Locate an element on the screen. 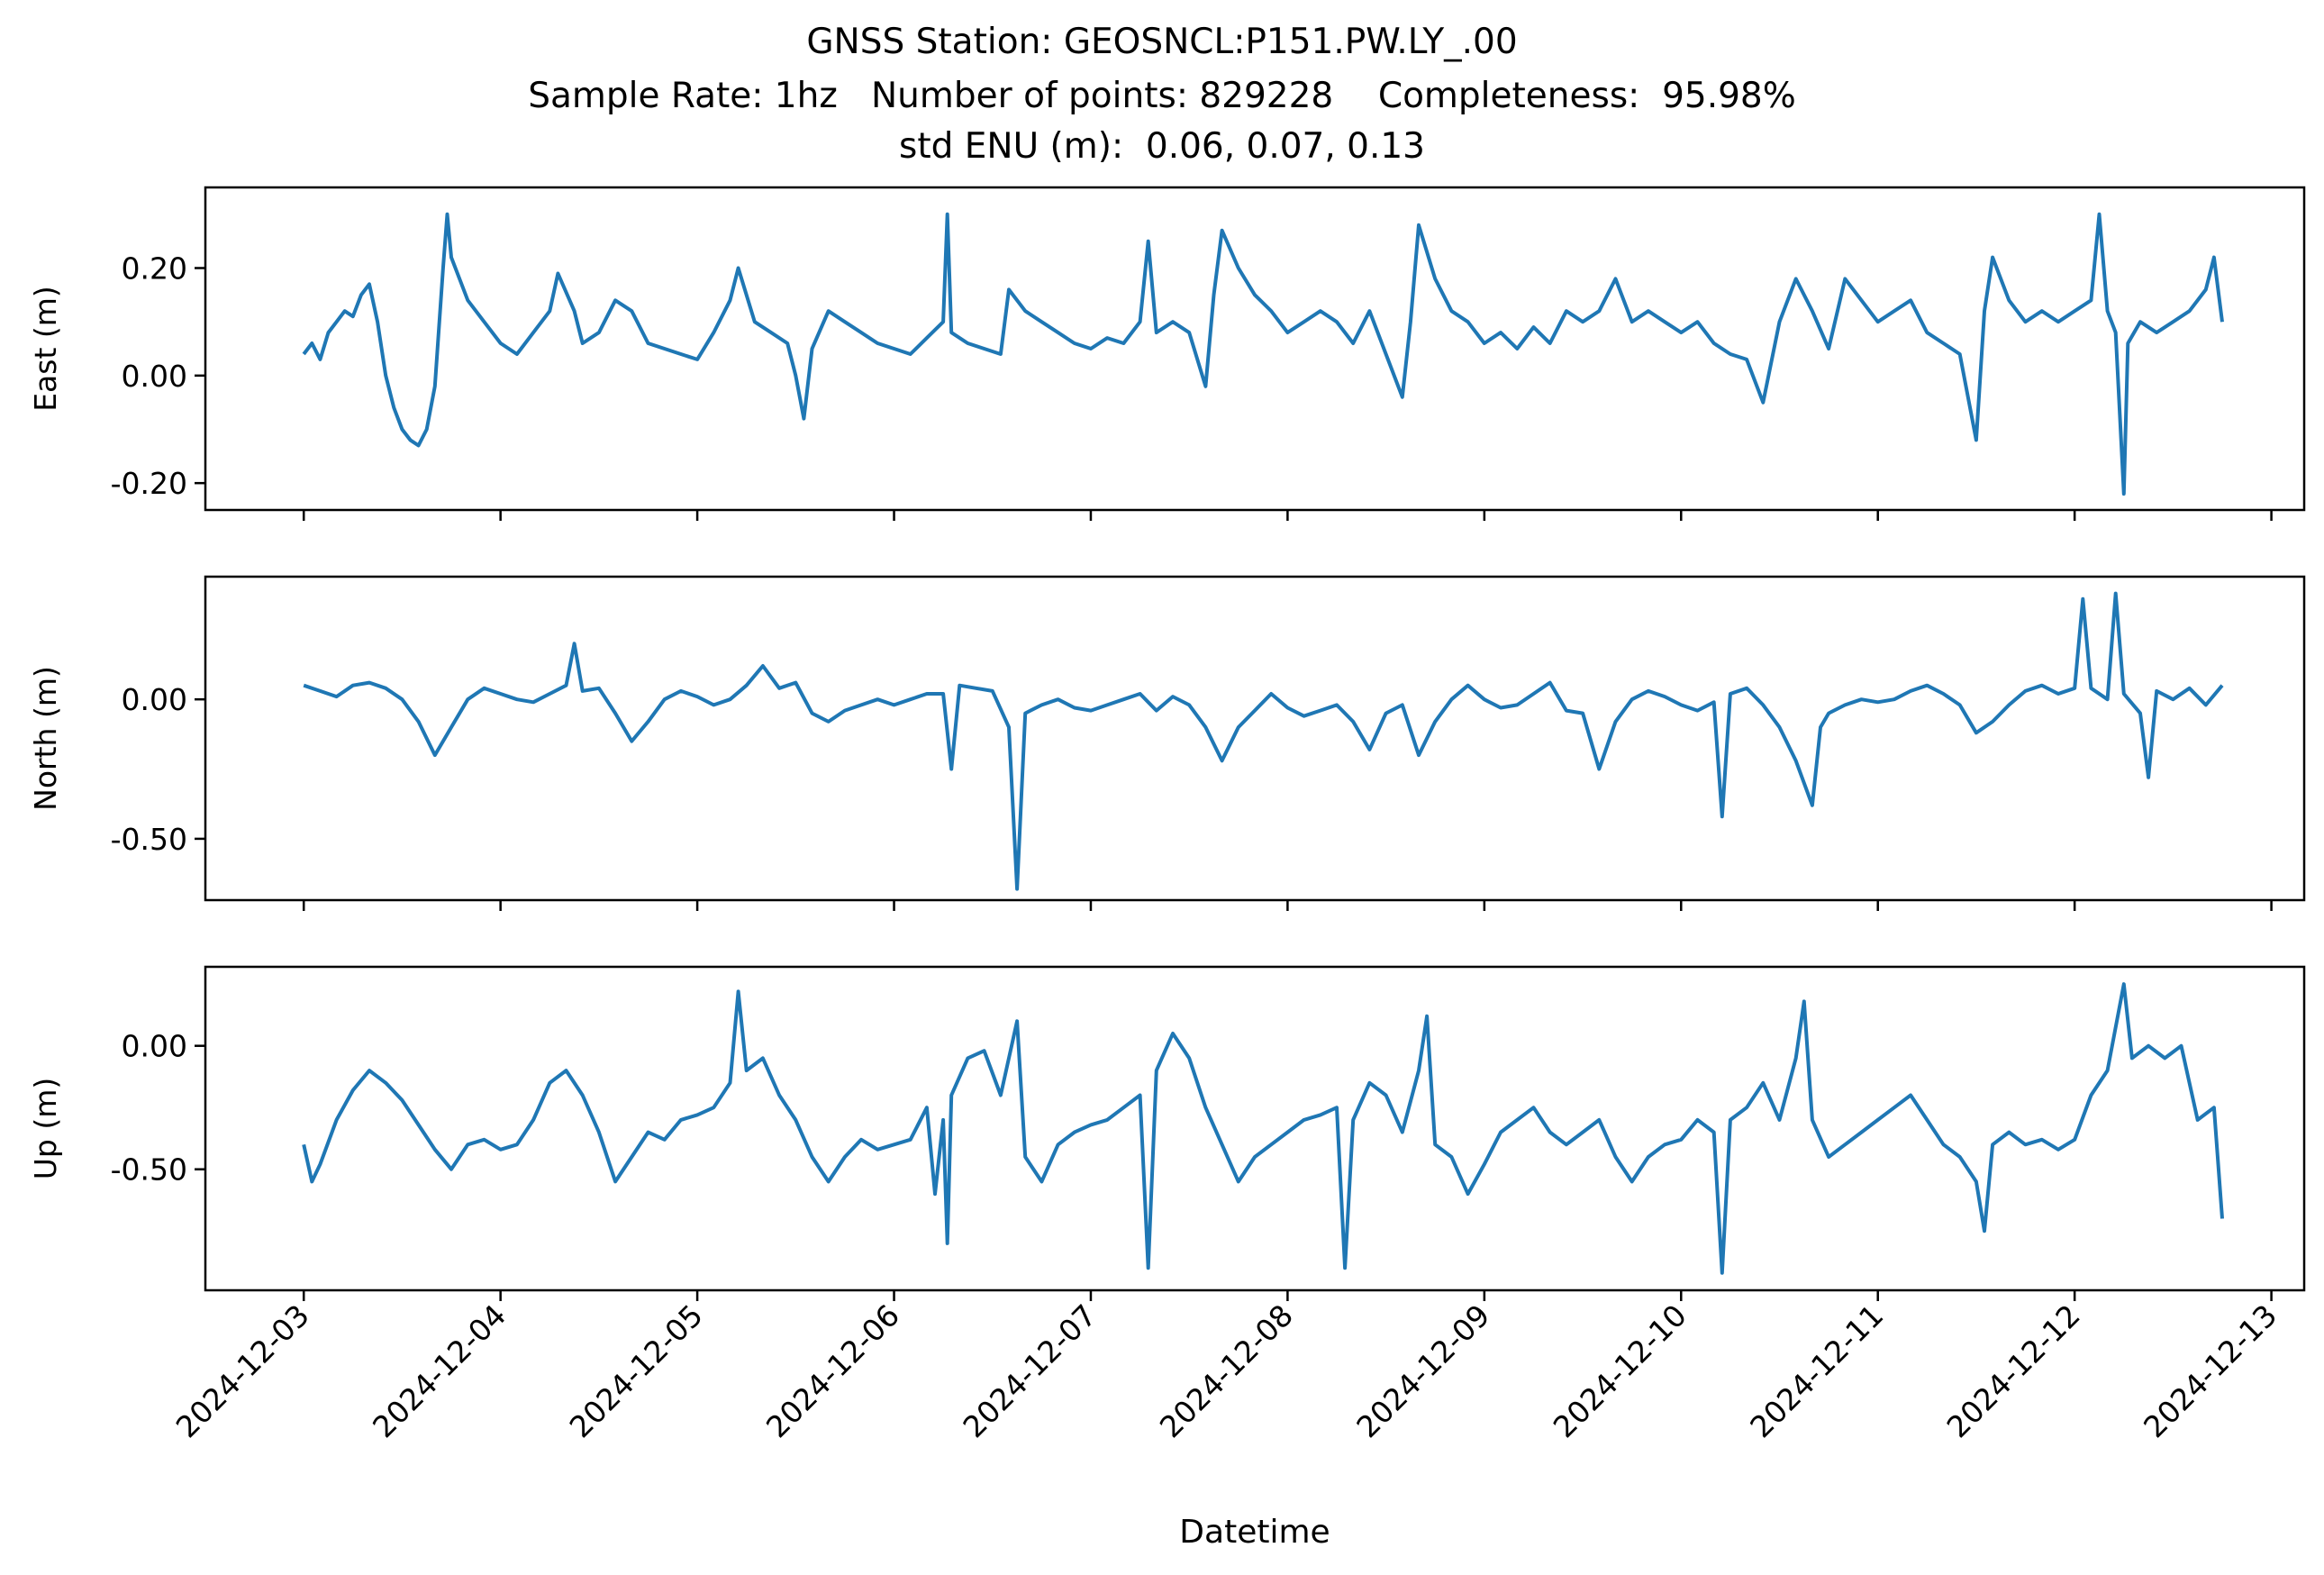  xtick-label: 2024-12-05 is located at coordinates (637, 1370).